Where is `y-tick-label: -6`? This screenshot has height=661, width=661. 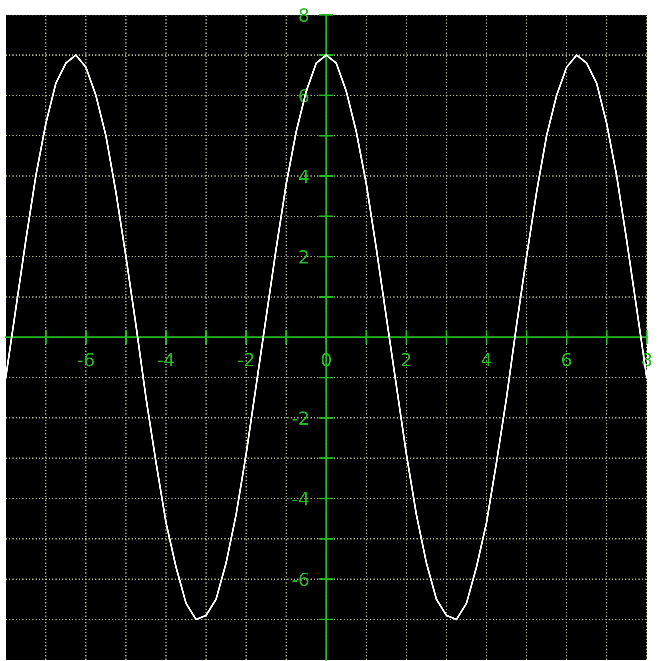 y-tick-label: -6 is located at coordinates (300, 579).